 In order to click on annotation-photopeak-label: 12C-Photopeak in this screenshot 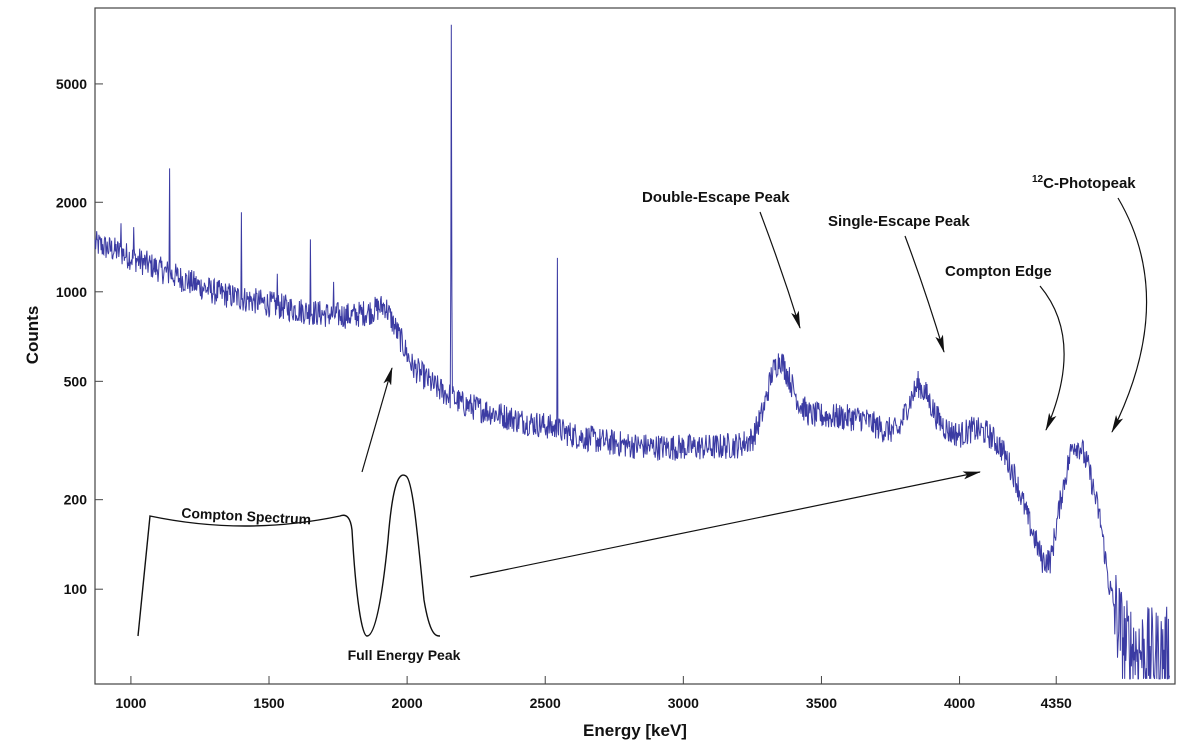, I will do `click(1084, 183)`.